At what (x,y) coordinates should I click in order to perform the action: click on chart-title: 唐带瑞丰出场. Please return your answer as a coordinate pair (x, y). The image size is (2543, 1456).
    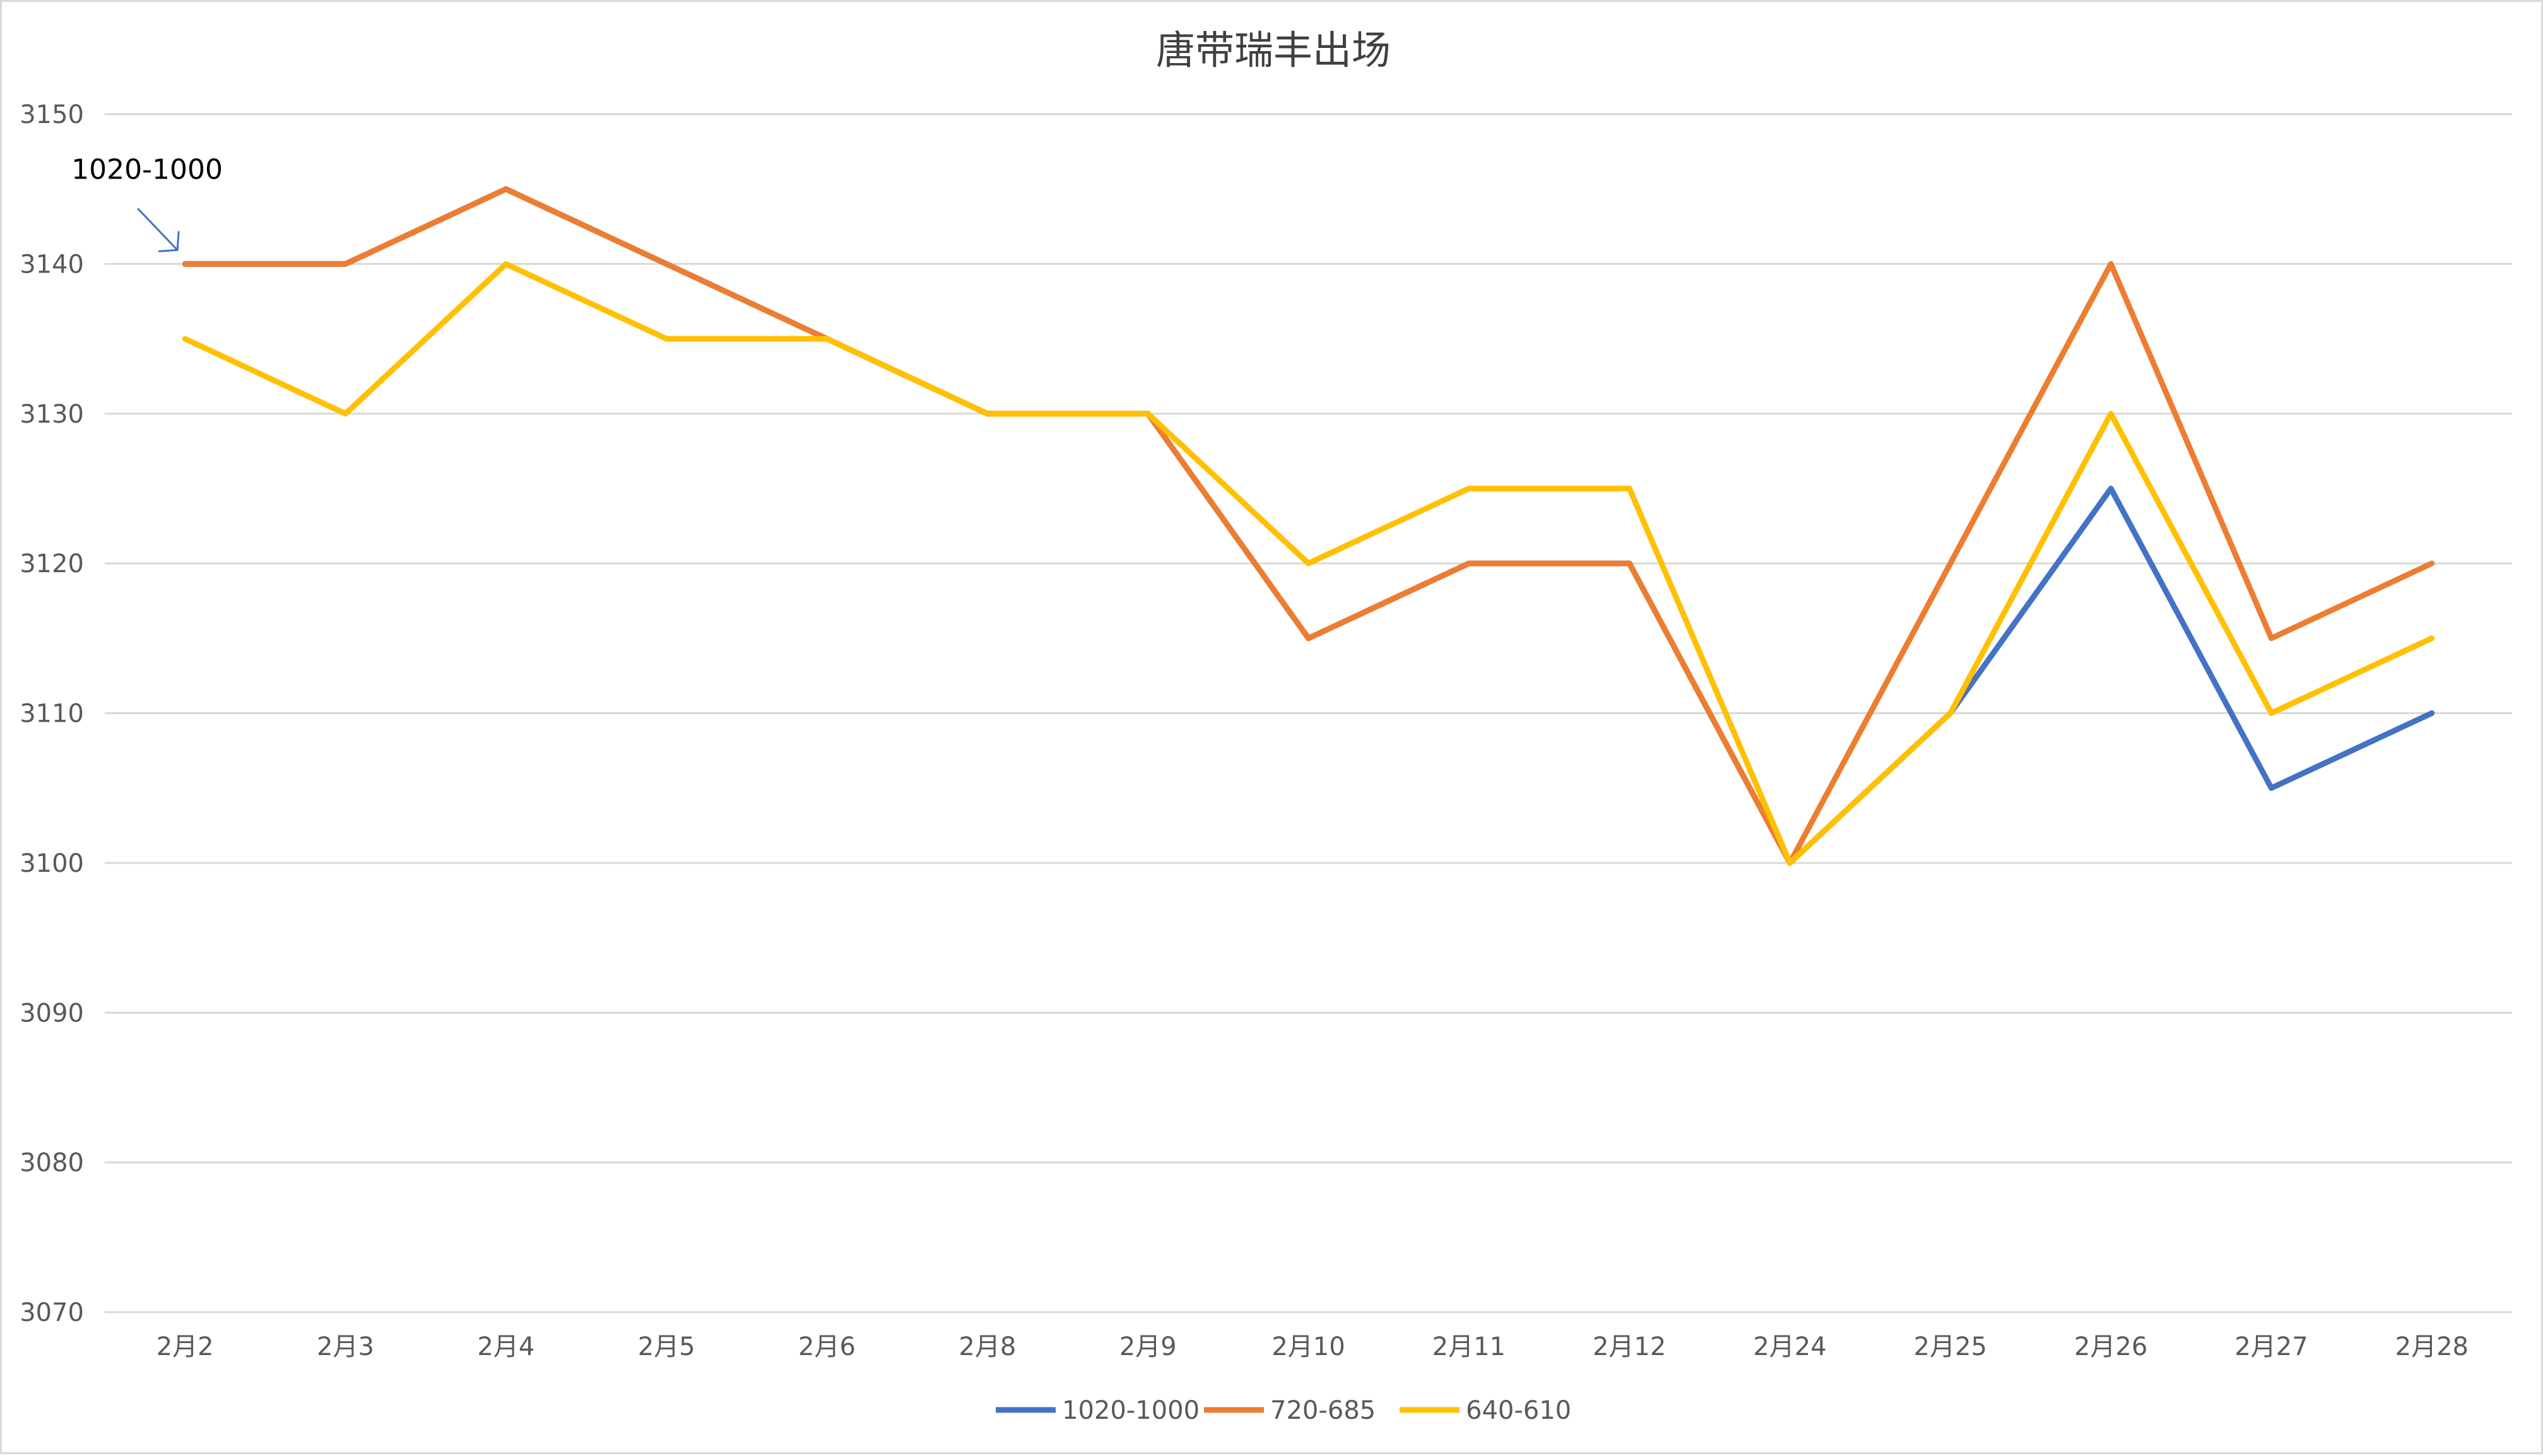
    Looking at the image, I should click on (1273, 50).